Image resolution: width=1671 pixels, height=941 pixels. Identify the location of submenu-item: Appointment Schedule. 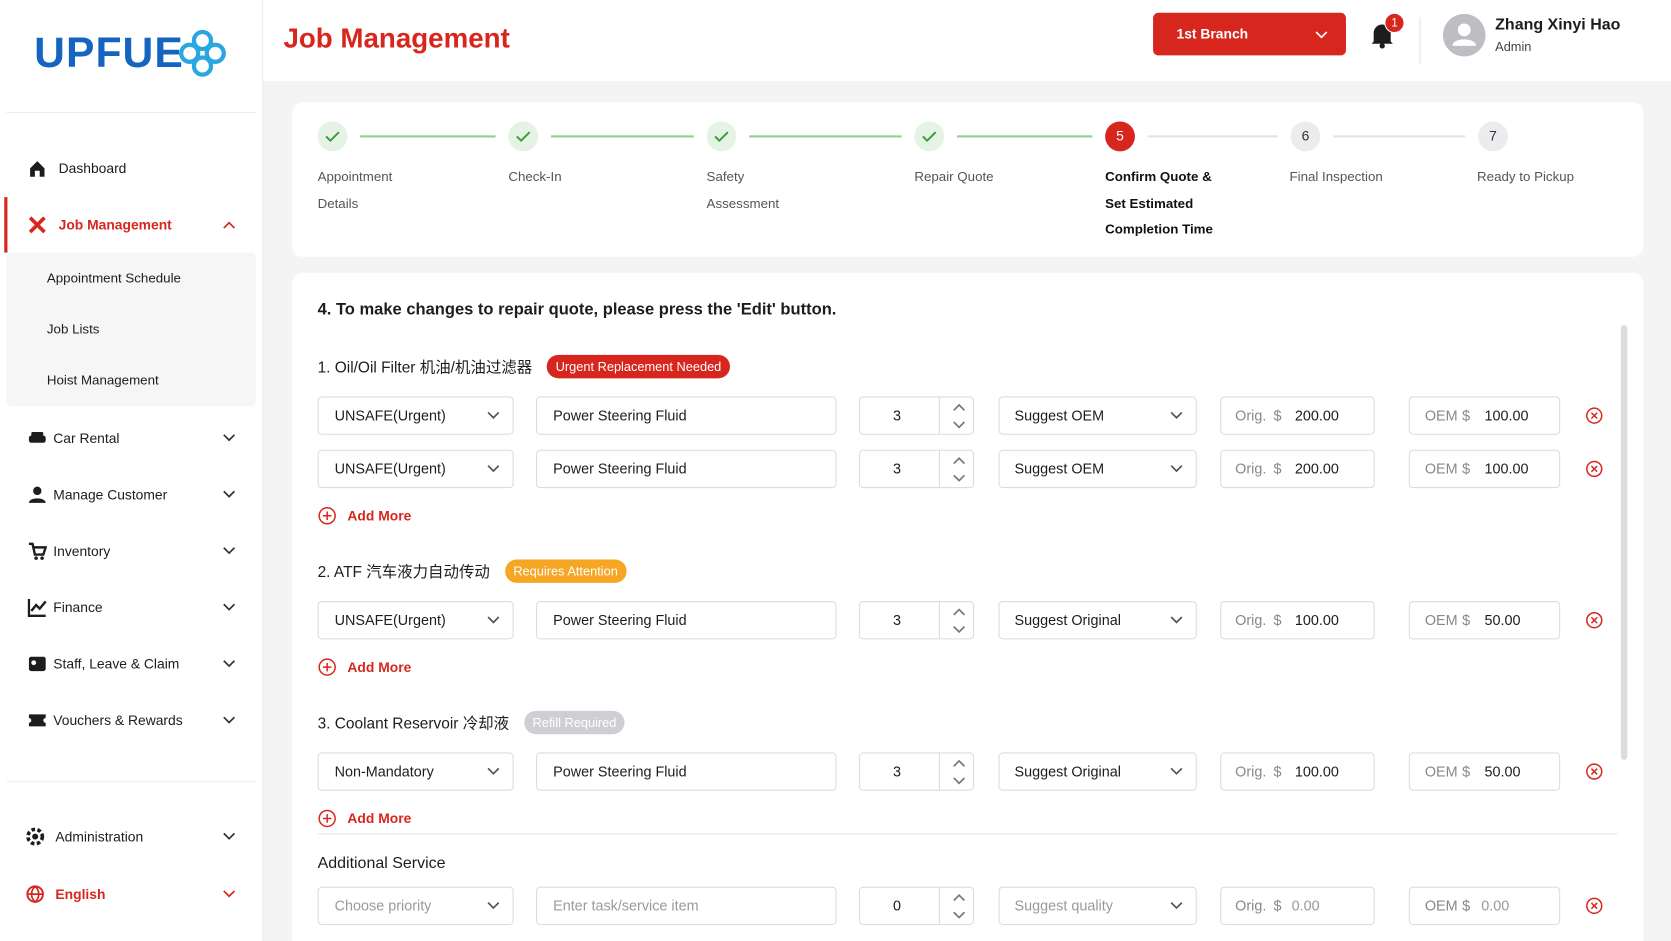
(114, 278).